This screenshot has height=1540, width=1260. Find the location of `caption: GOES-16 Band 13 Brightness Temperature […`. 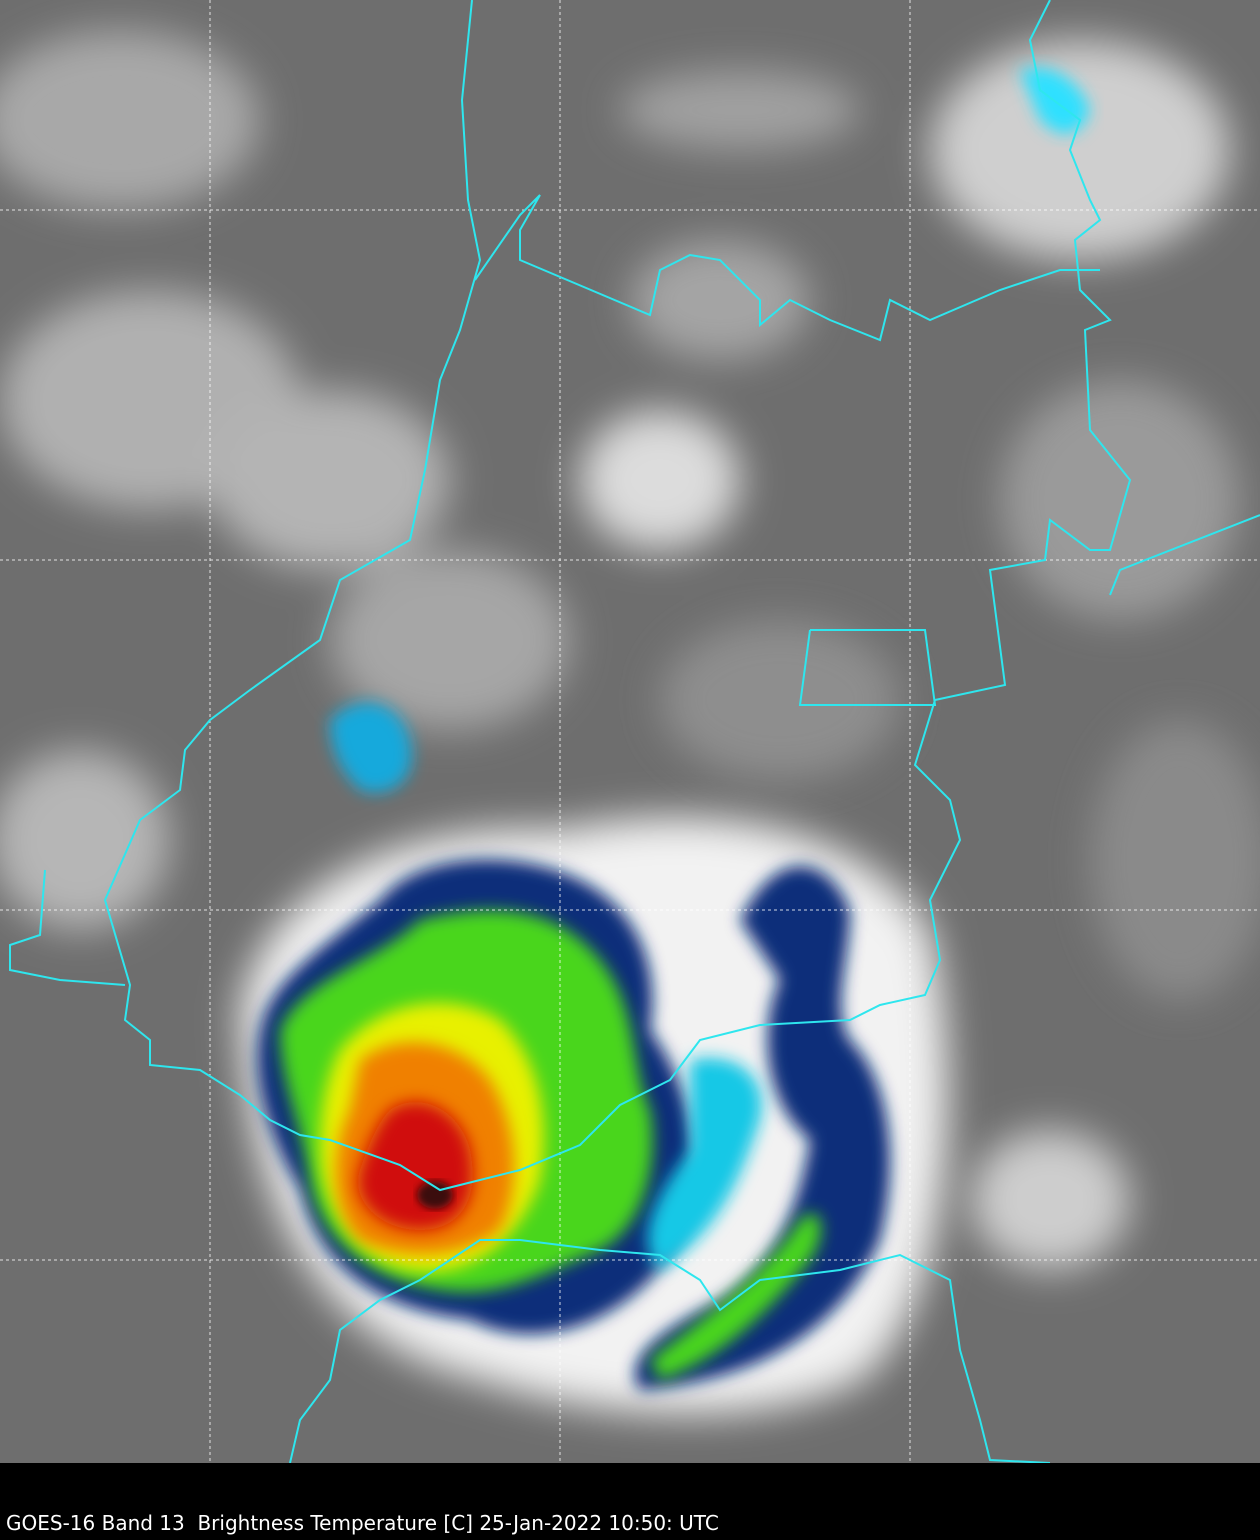

caption: GOES-16 Band 13 Brightness Temperature [… is located at coordinates (362, 1523).